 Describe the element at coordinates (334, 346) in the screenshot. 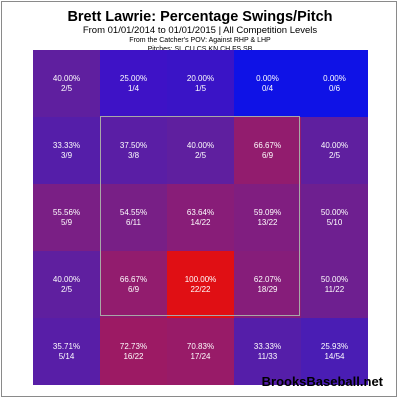

I see `cell-percentage: 25.93%` at that location.